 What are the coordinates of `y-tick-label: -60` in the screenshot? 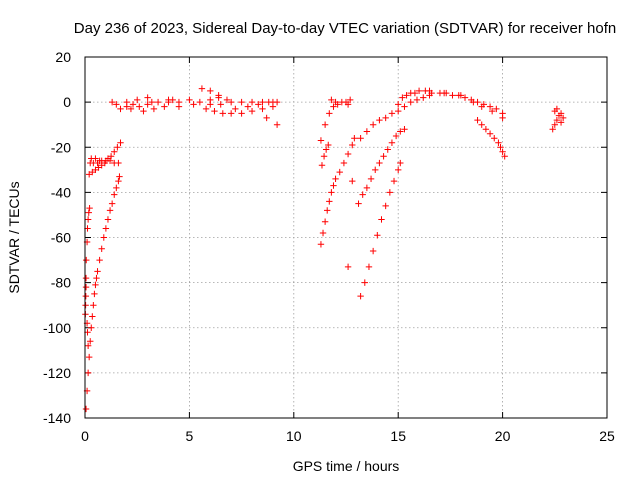 It's located at (61, 238).